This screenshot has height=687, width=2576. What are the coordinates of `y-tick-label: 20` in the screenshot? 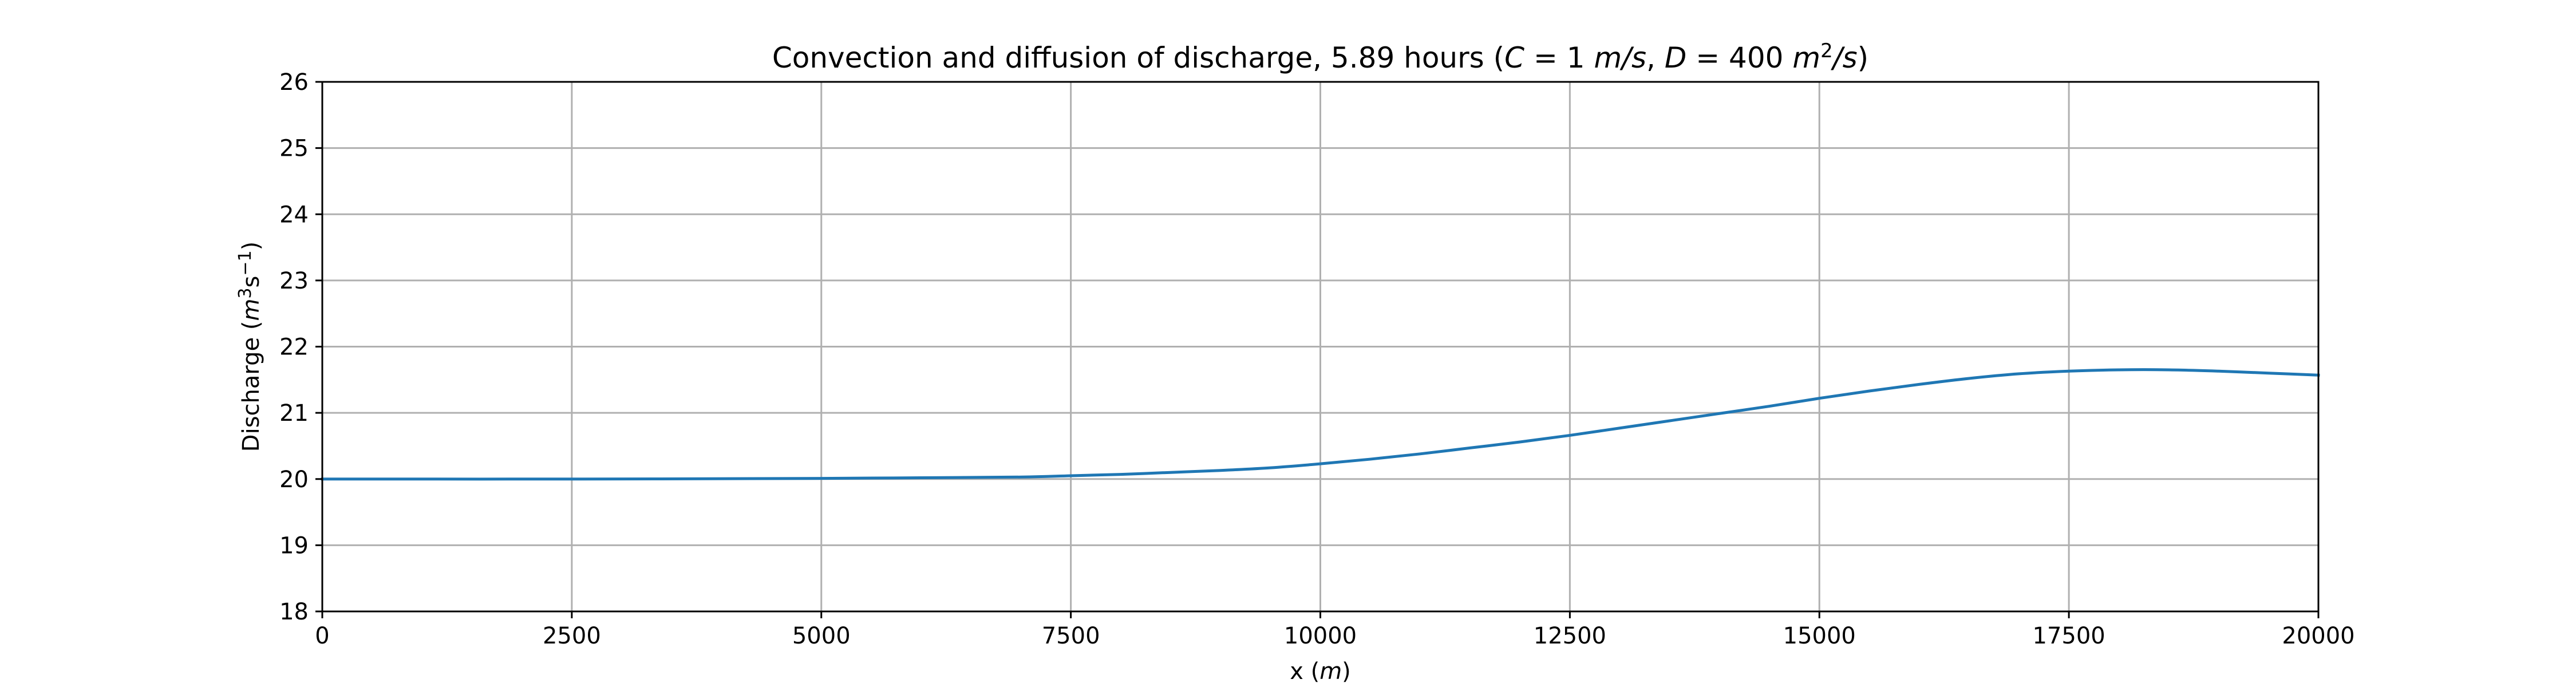 It's located at (294, 480).